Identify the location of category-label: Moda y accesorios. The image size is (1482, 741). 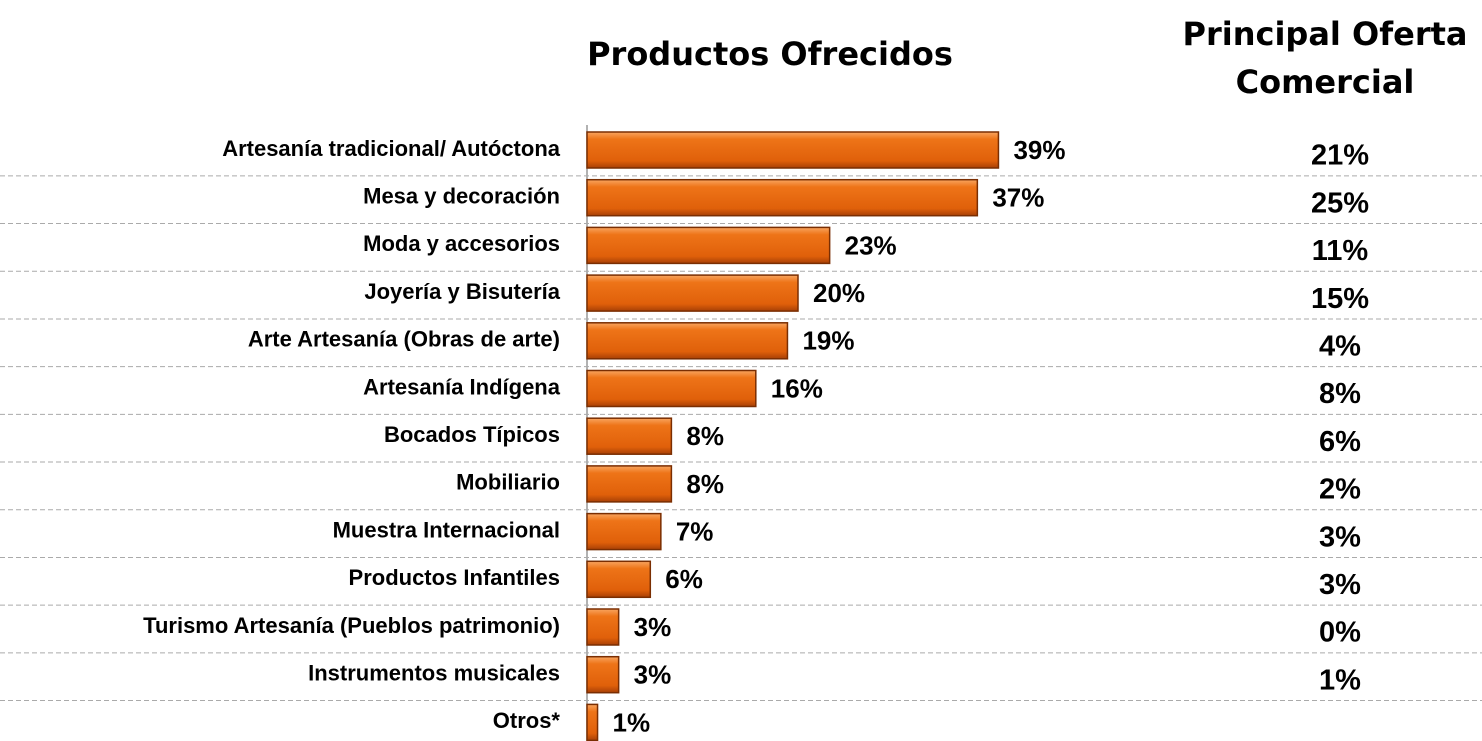
(461, 243).